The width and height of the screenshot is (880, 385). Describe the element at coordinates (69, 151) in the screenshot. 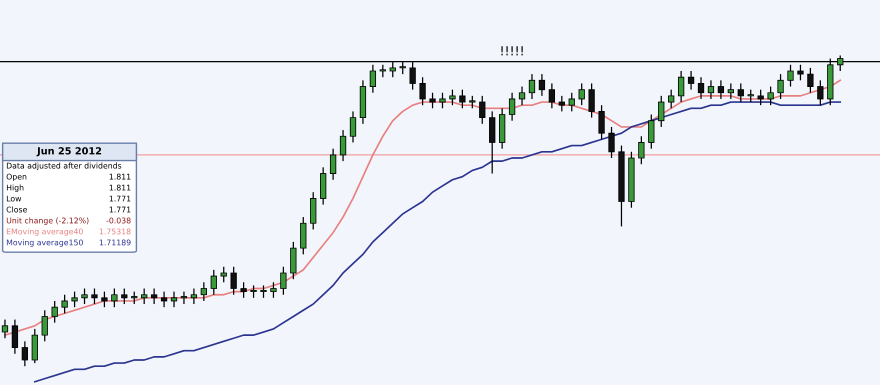

I see `annotation: Jun 25 2012` at that location.